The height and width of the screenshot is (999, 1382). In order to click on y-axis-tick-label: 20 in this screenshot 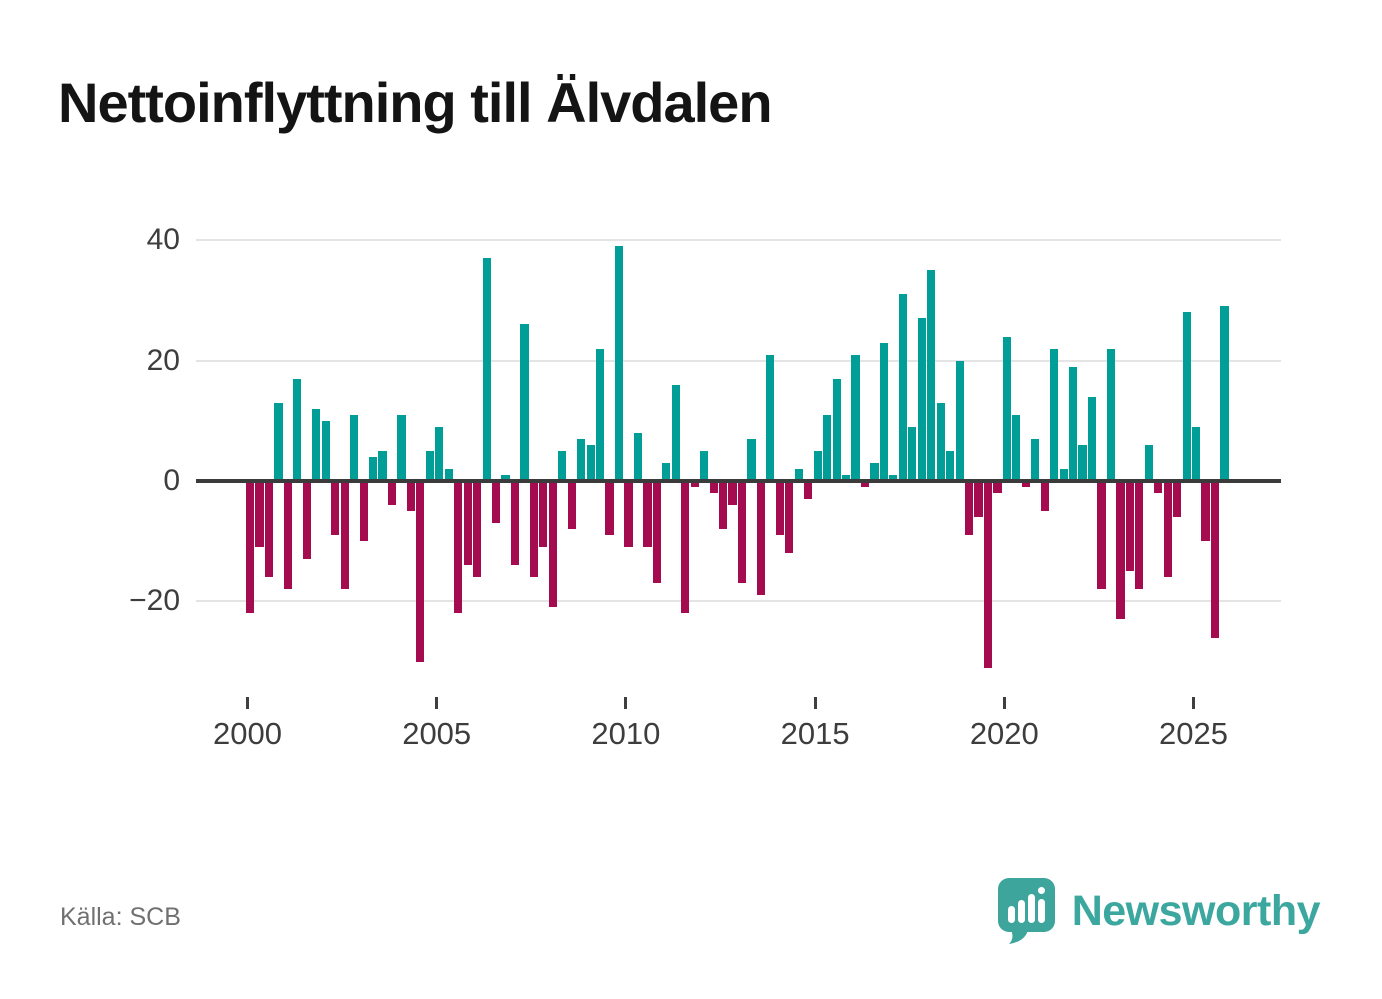, I will do `click(163, 360)`.